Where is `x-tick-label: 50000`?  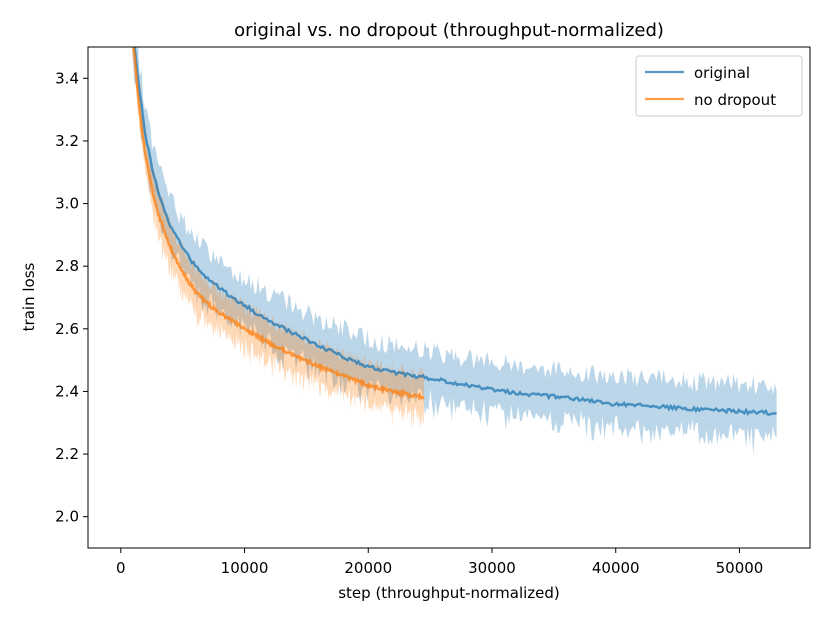 x-tick-label: 50000 is located at coordinates (740, 568).